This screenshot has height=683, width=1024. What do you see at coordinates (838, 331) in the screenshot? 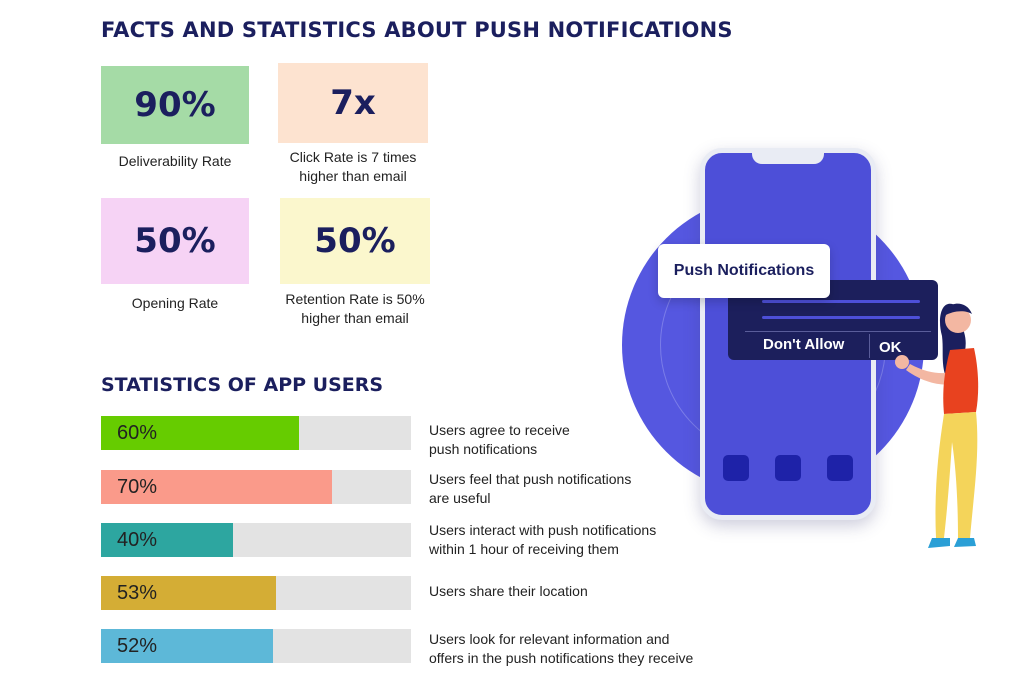
I see `dialog-divider` at bounding box center [838, 331].